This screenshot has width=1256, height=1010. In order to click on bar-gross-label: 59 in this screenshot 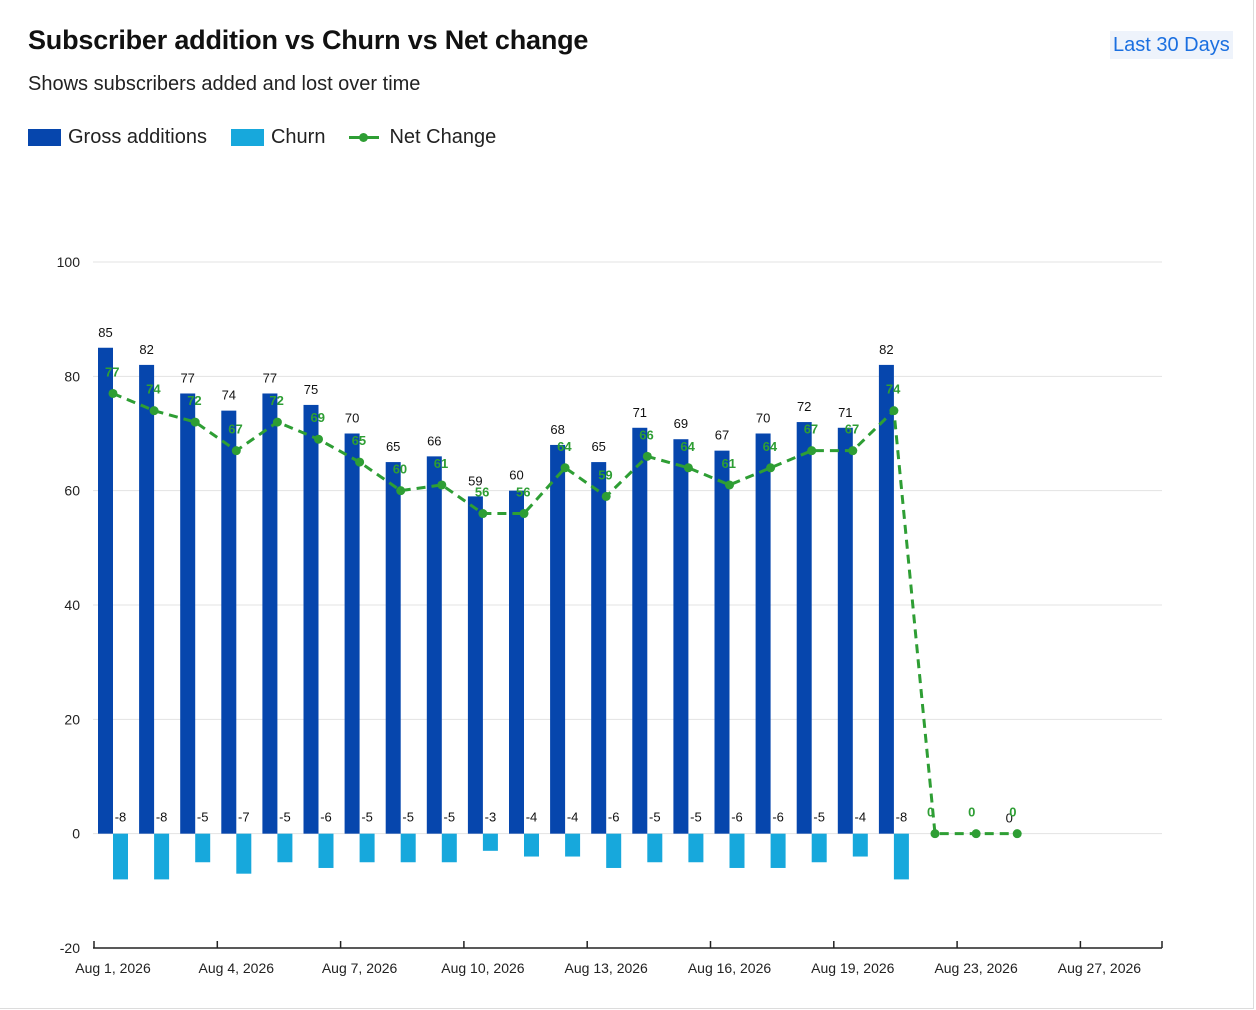, I will do `click(475, 480)`.